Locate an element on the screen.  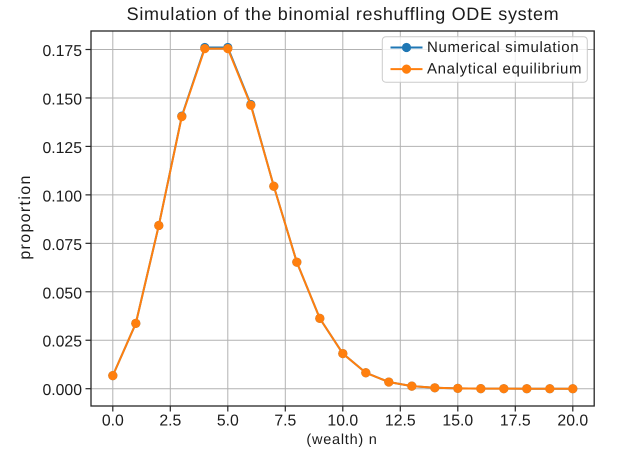
svg-text: 7.5 is located at coordinates (285, 421).